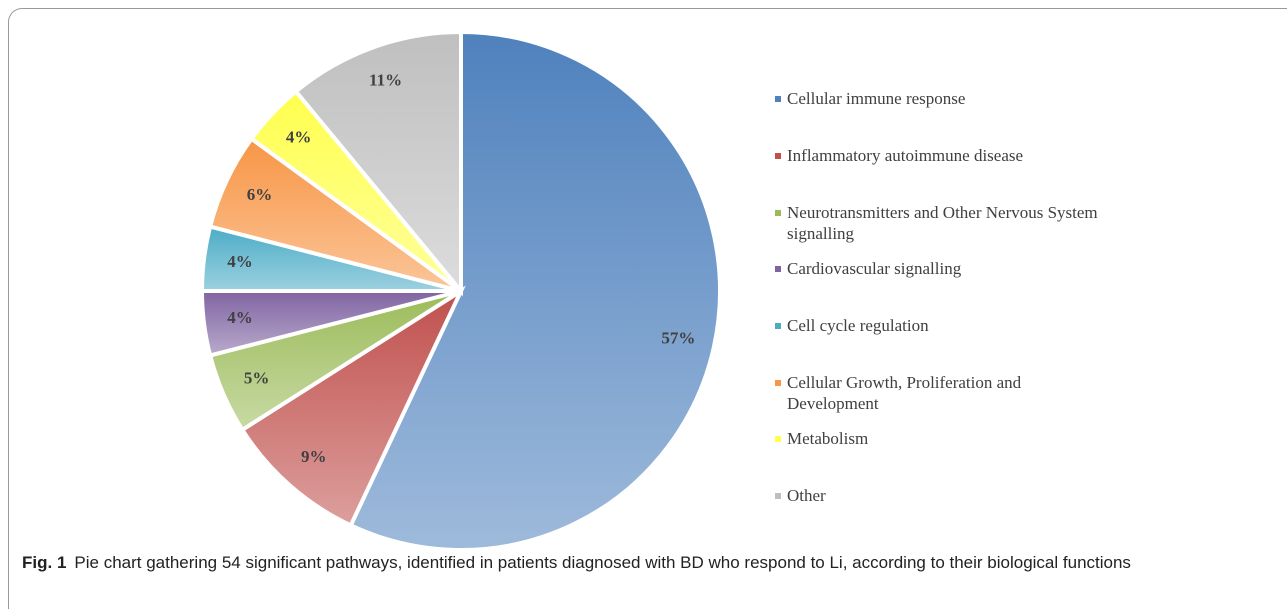 This screenshot has width=1287, height=609. I want to click on legend-label: Cardiovascular signalling, so click(874, 268).